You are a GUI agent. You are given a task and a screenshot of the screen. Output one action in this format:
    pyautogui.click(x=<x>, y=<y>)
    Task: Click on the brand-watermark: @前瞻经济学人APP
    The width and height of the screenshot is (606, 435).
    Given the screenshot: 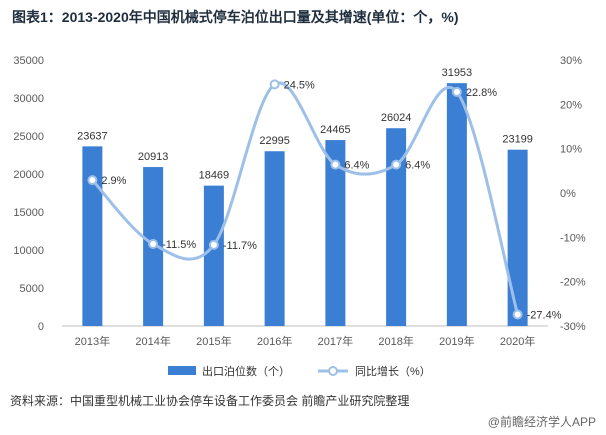 What is the action you would take?
    pyautogui.click(x=541, y=422)
    